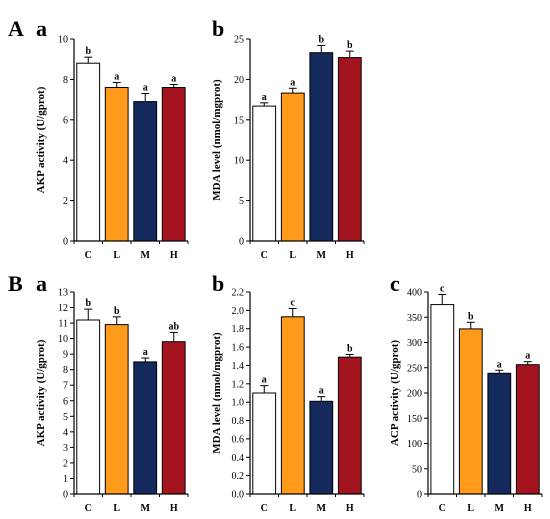 The image size is (550, 519). I want to click on chart-bc-sig-letter-m: a, so click(499, 364).